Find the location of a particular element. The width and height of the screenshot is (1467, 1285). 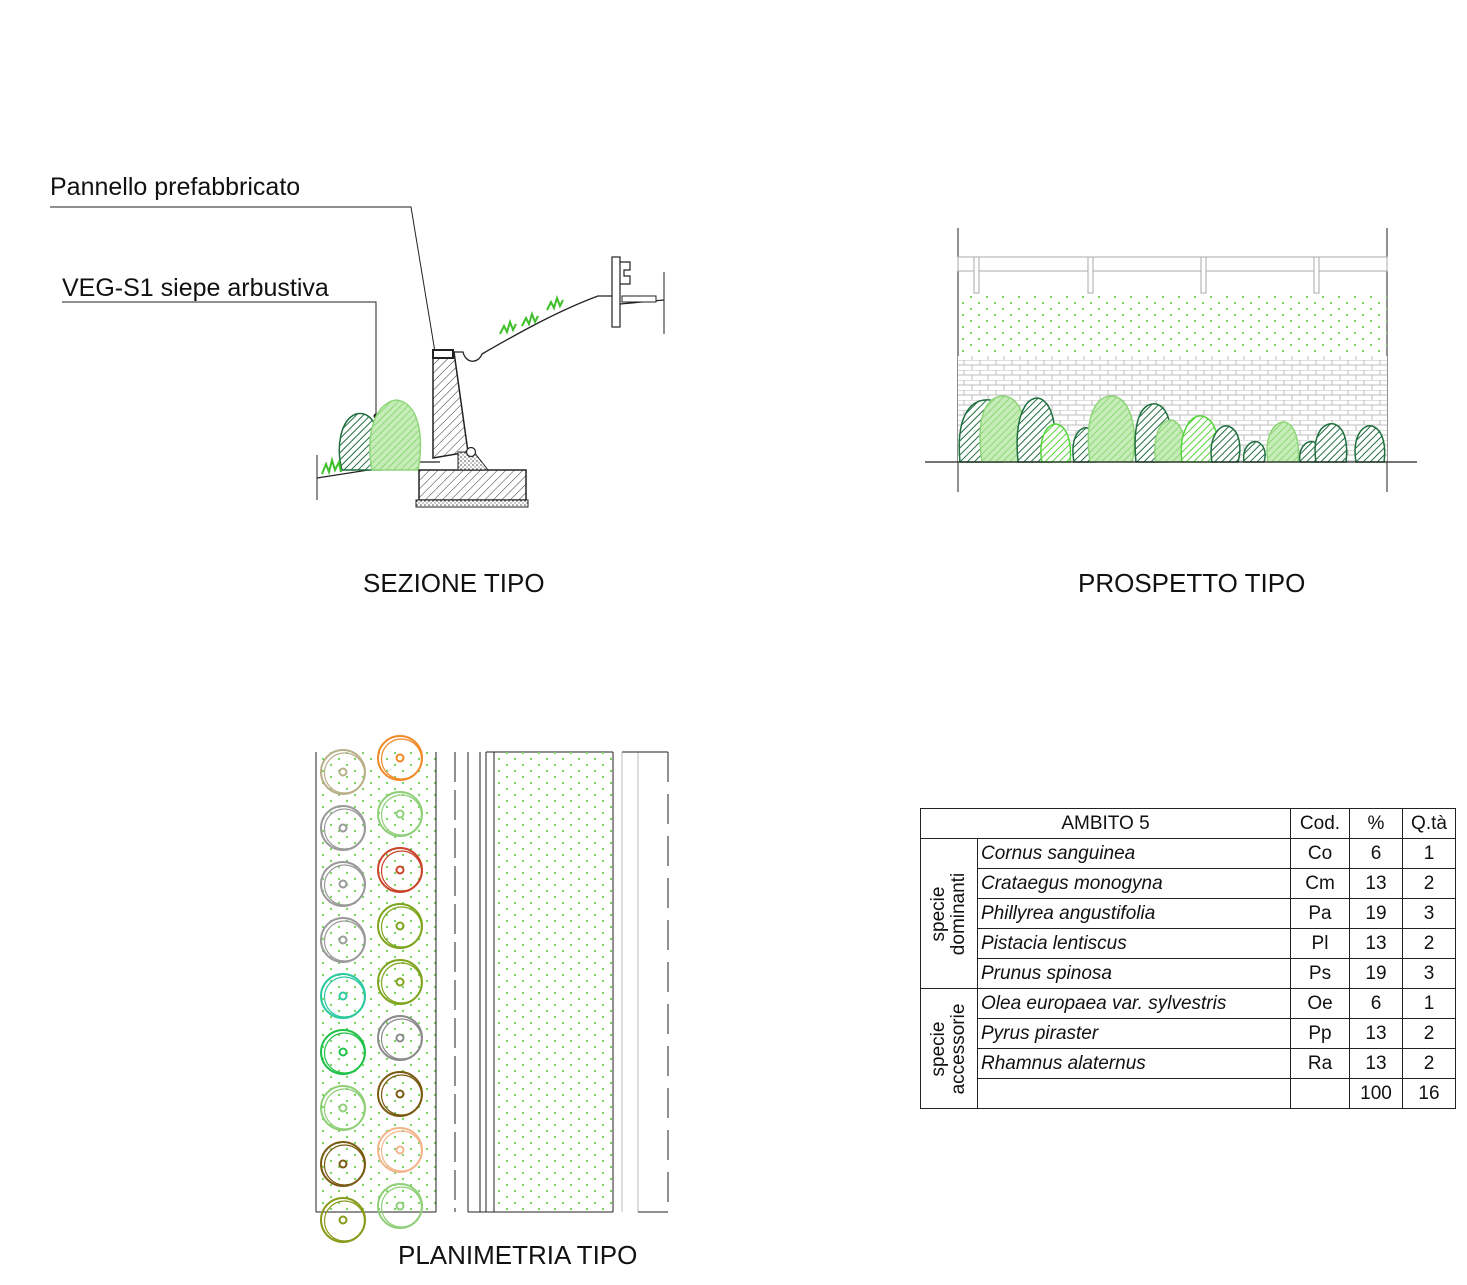

species-name: Olea europaea var. sylvestris is located at coordinates (1134, 1003).